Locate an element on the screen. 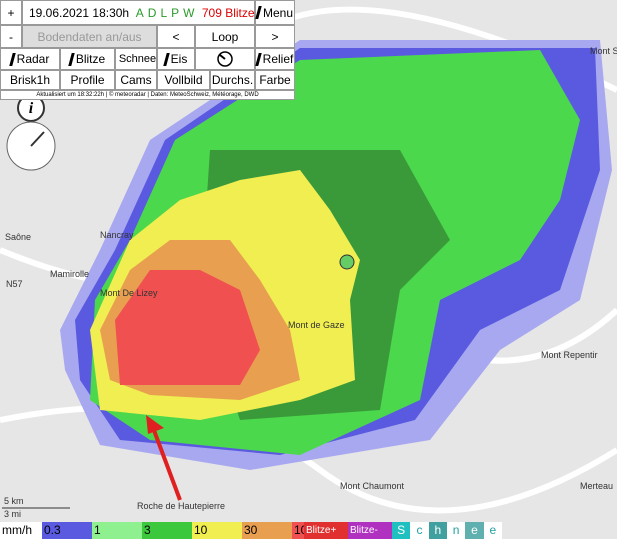 The width and height of the screenshot is (617, 539). info-text: i is located at coordinates (31, 108).